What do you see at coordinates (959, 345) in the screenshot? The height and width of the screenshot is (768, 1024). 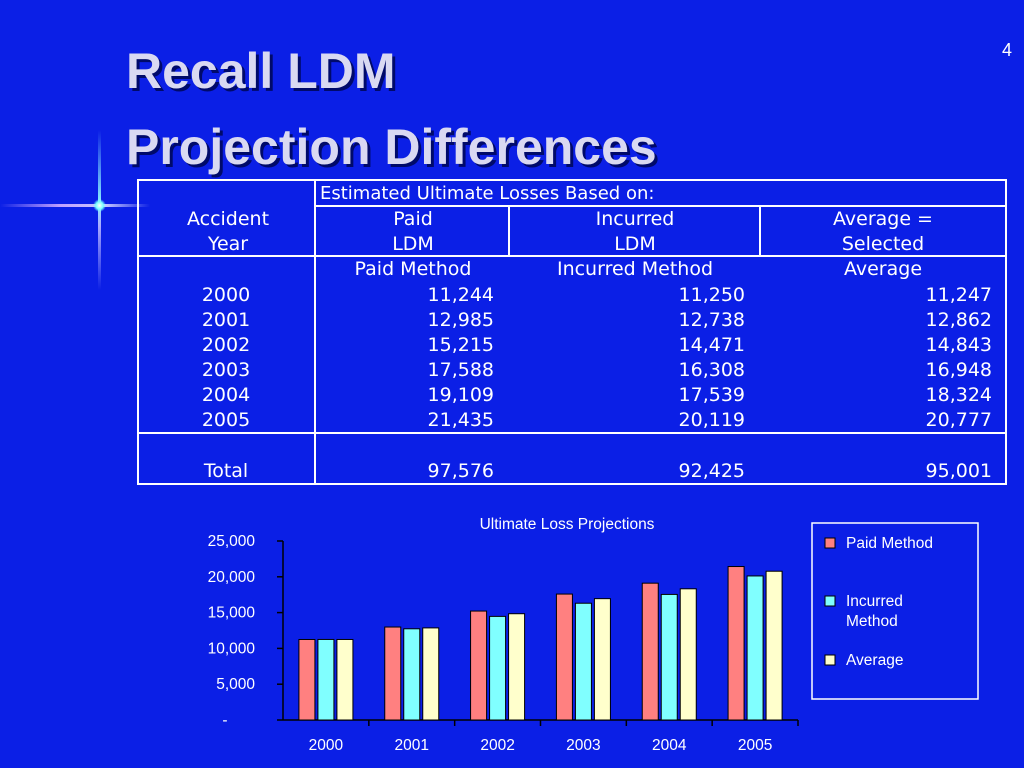 I see `cell-average: 14,843` at bounding box center [959, 345].